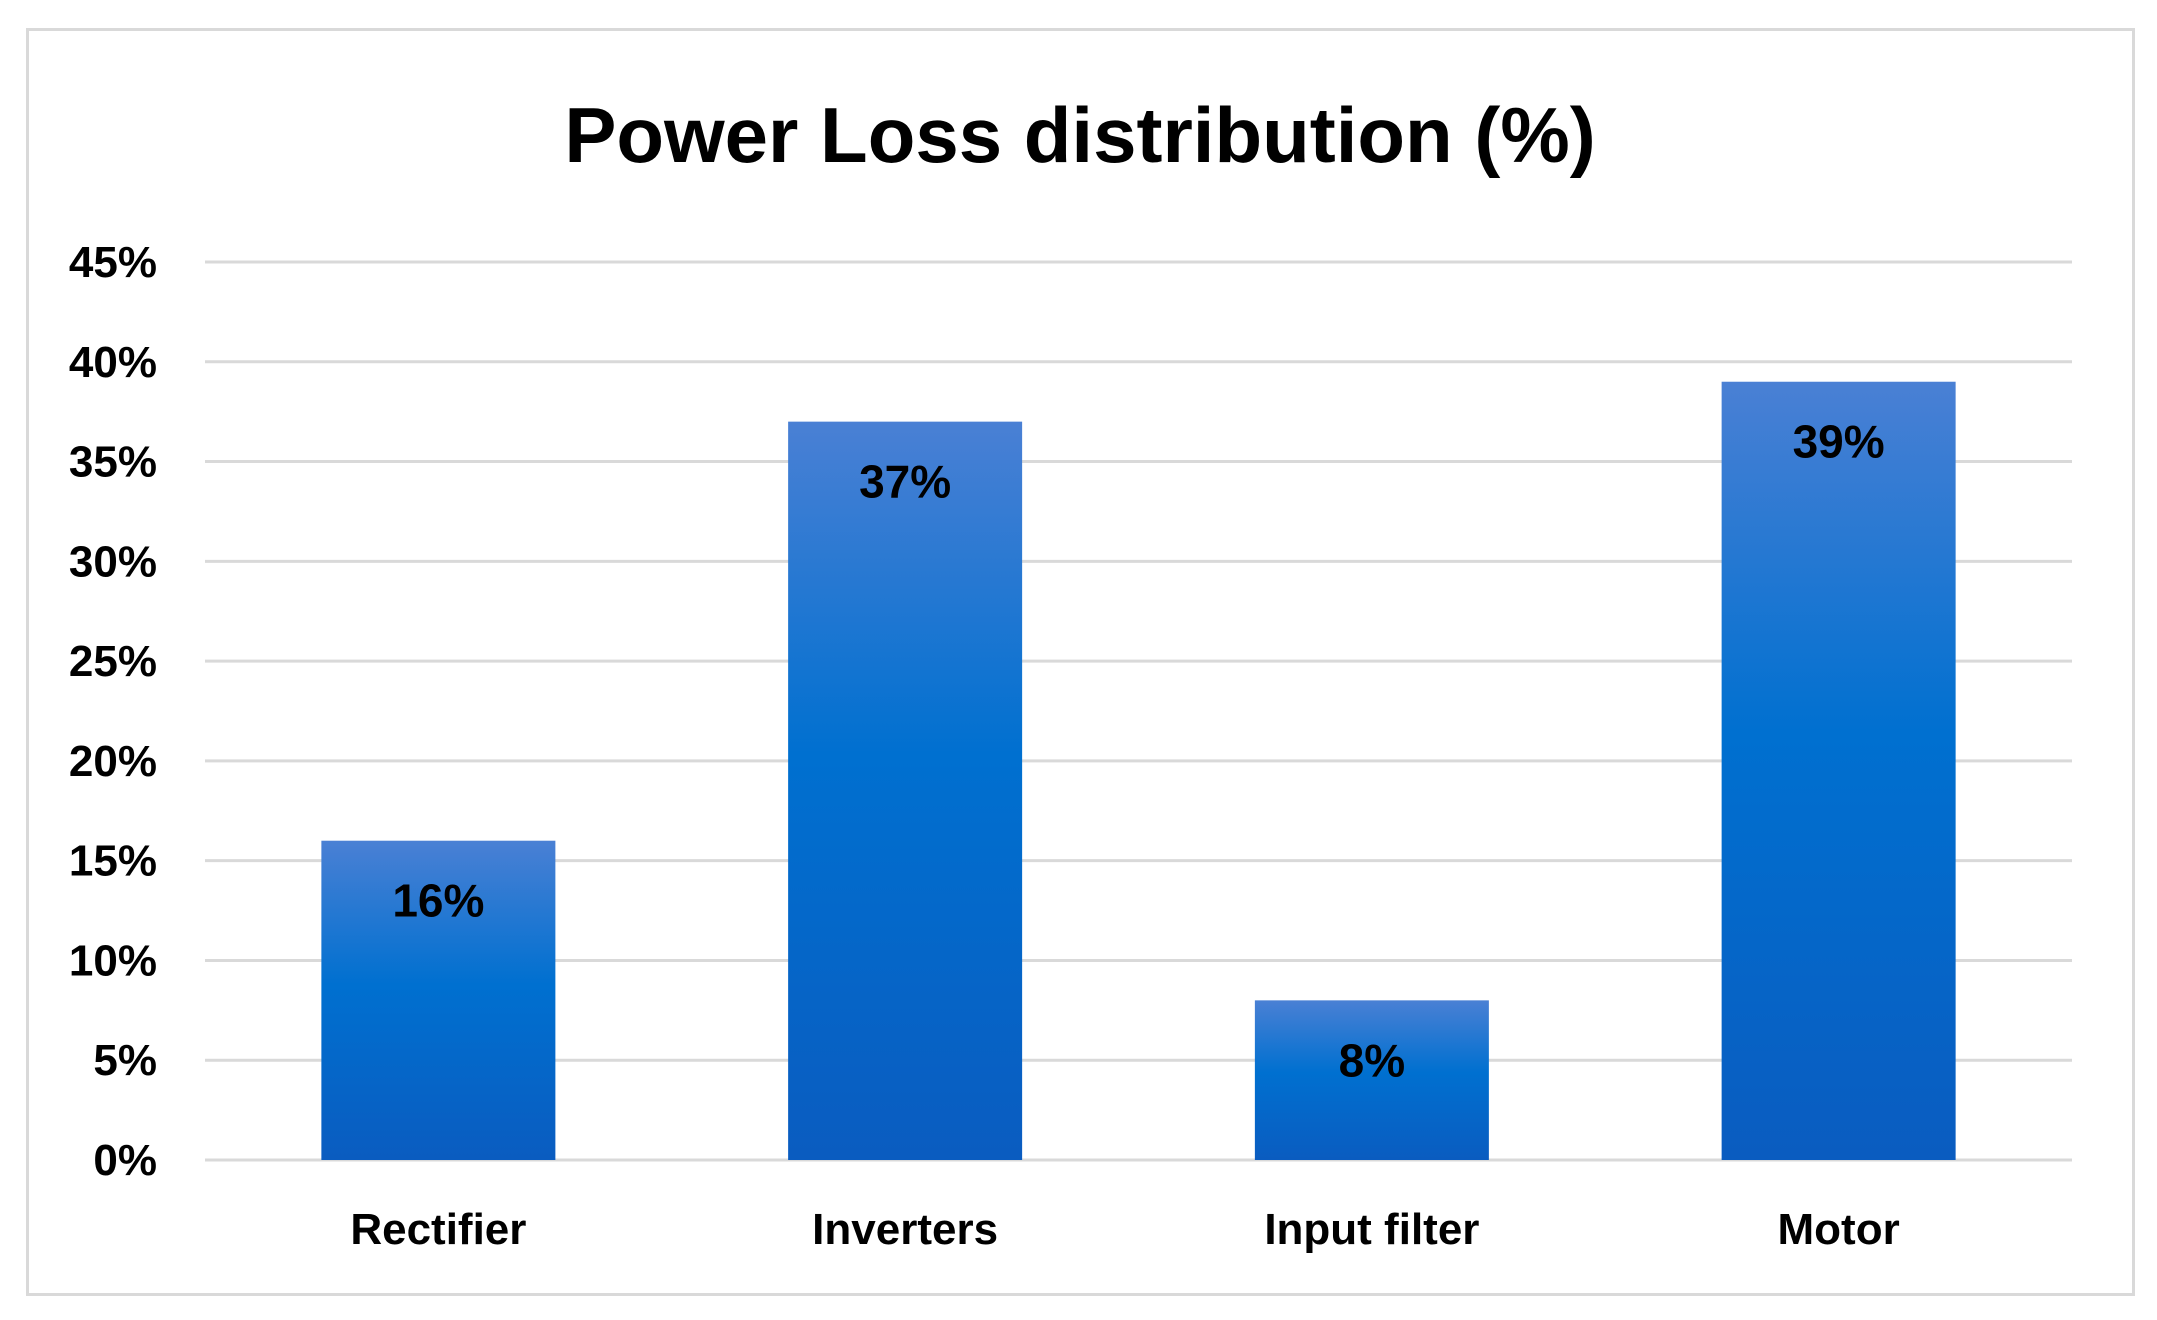 Image resolution: width=2157 pixels, height=1320 pixels. Describe the element at coordinates (438, 1000) in the screenshot. I see `bar-rectifier` at that location.